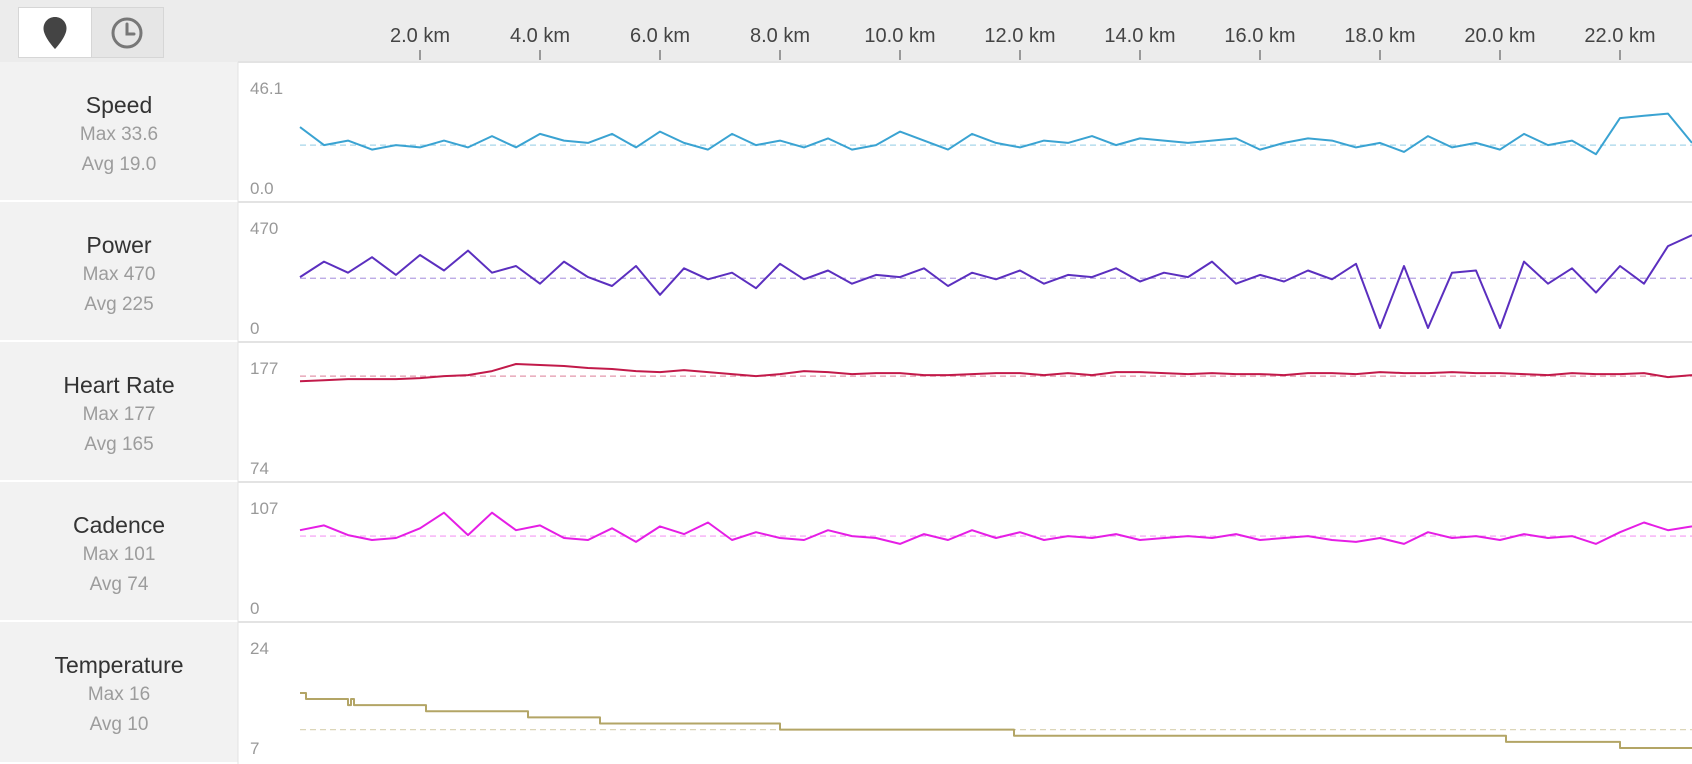 This screenshot has width=1692, height=764. I want to click on cadence-stats: Cadence Max 101 Avg 74, so click(119, 552).